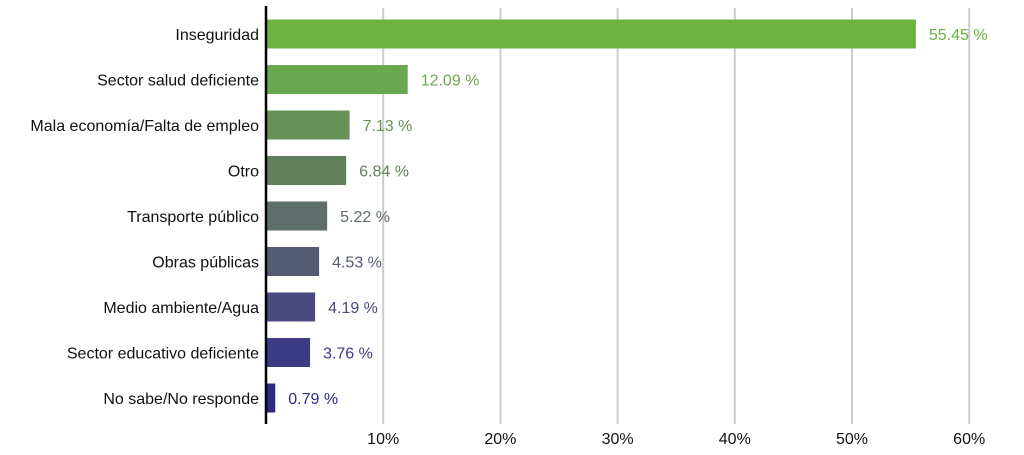 The image size is (1024, 455). What do you see at coordinates (243, 172) in the screenshot?
I see `category-label: Otro` at bounding box center [243, 172].